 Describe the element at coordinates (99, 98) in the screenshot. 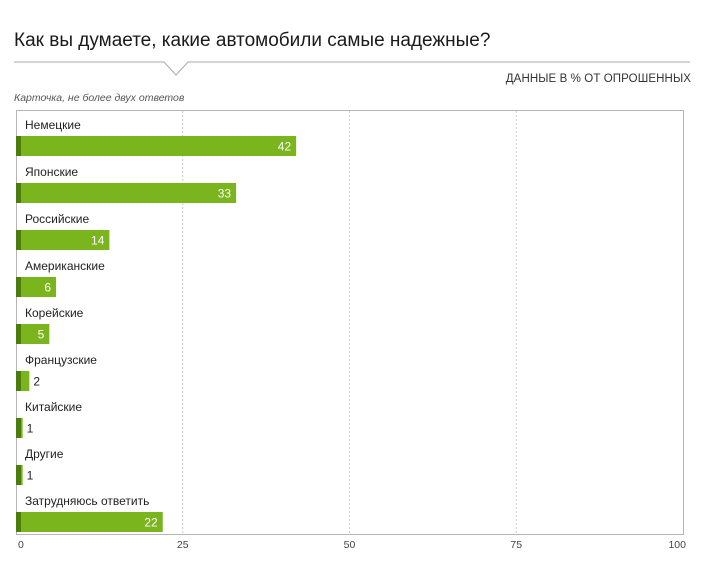

I see `card-note: Карточка, не более двух ответов` at that location.